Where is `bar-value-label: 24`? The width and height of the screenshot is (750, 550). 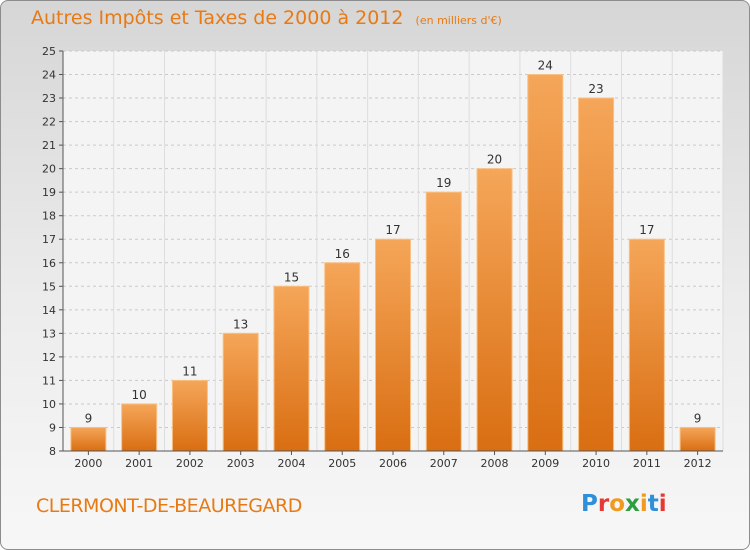 bar-value-label: 24 is located at coordinates (545, 66).